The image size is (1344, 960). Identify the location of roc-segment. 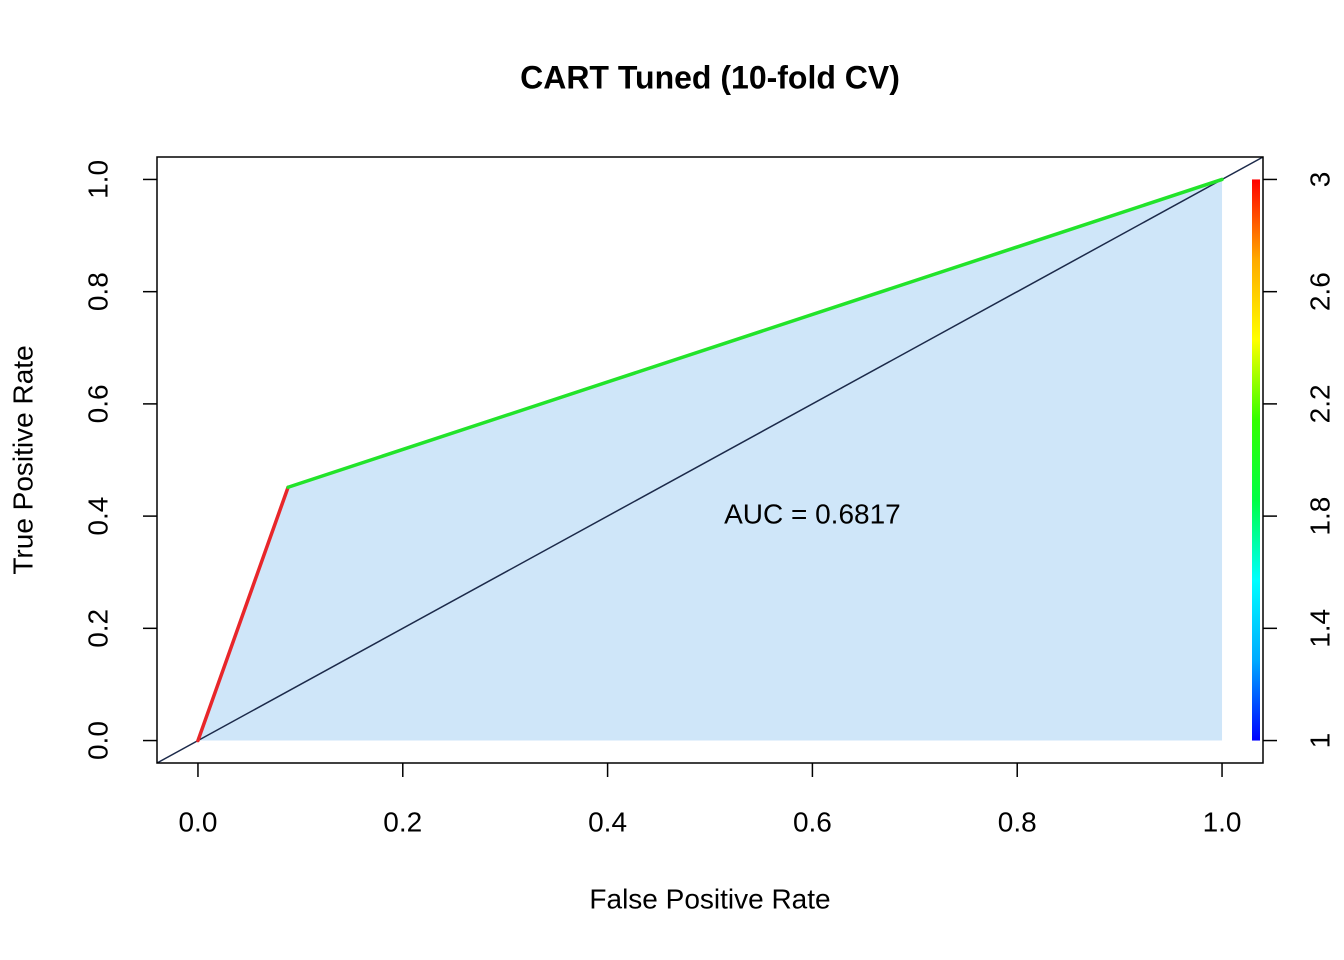
(243, 614).